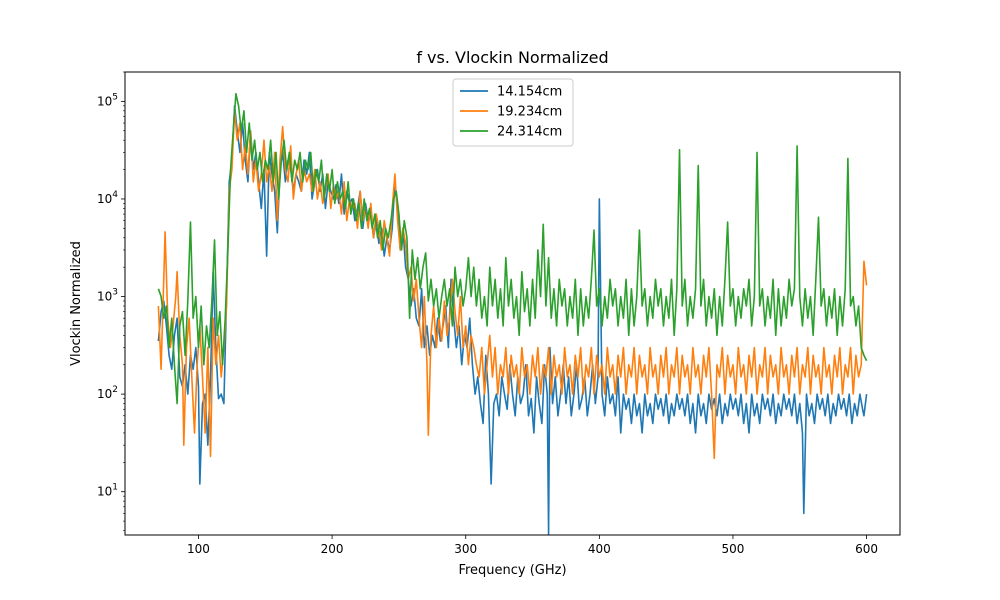 Image resolution: width=1000 pixels, height=600 pixels. I want to click on y-axis-label: Vlockin Normalized, so click(76, 303).